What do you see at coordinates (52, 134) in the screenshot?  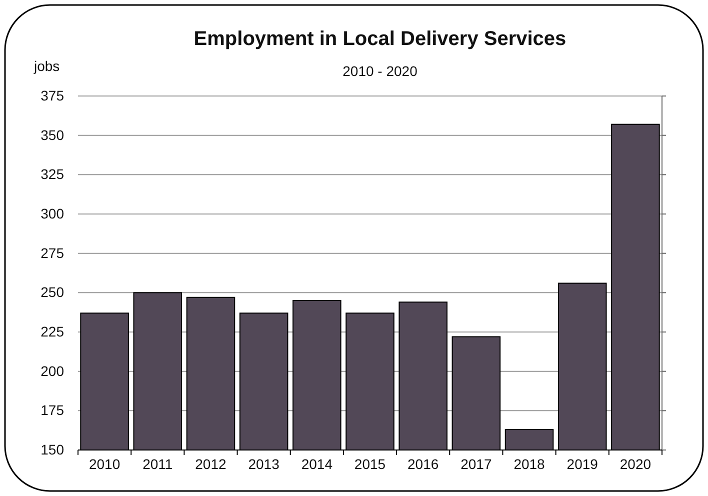 I see `y-tick-label: 350` at bounding box center [52, 134].